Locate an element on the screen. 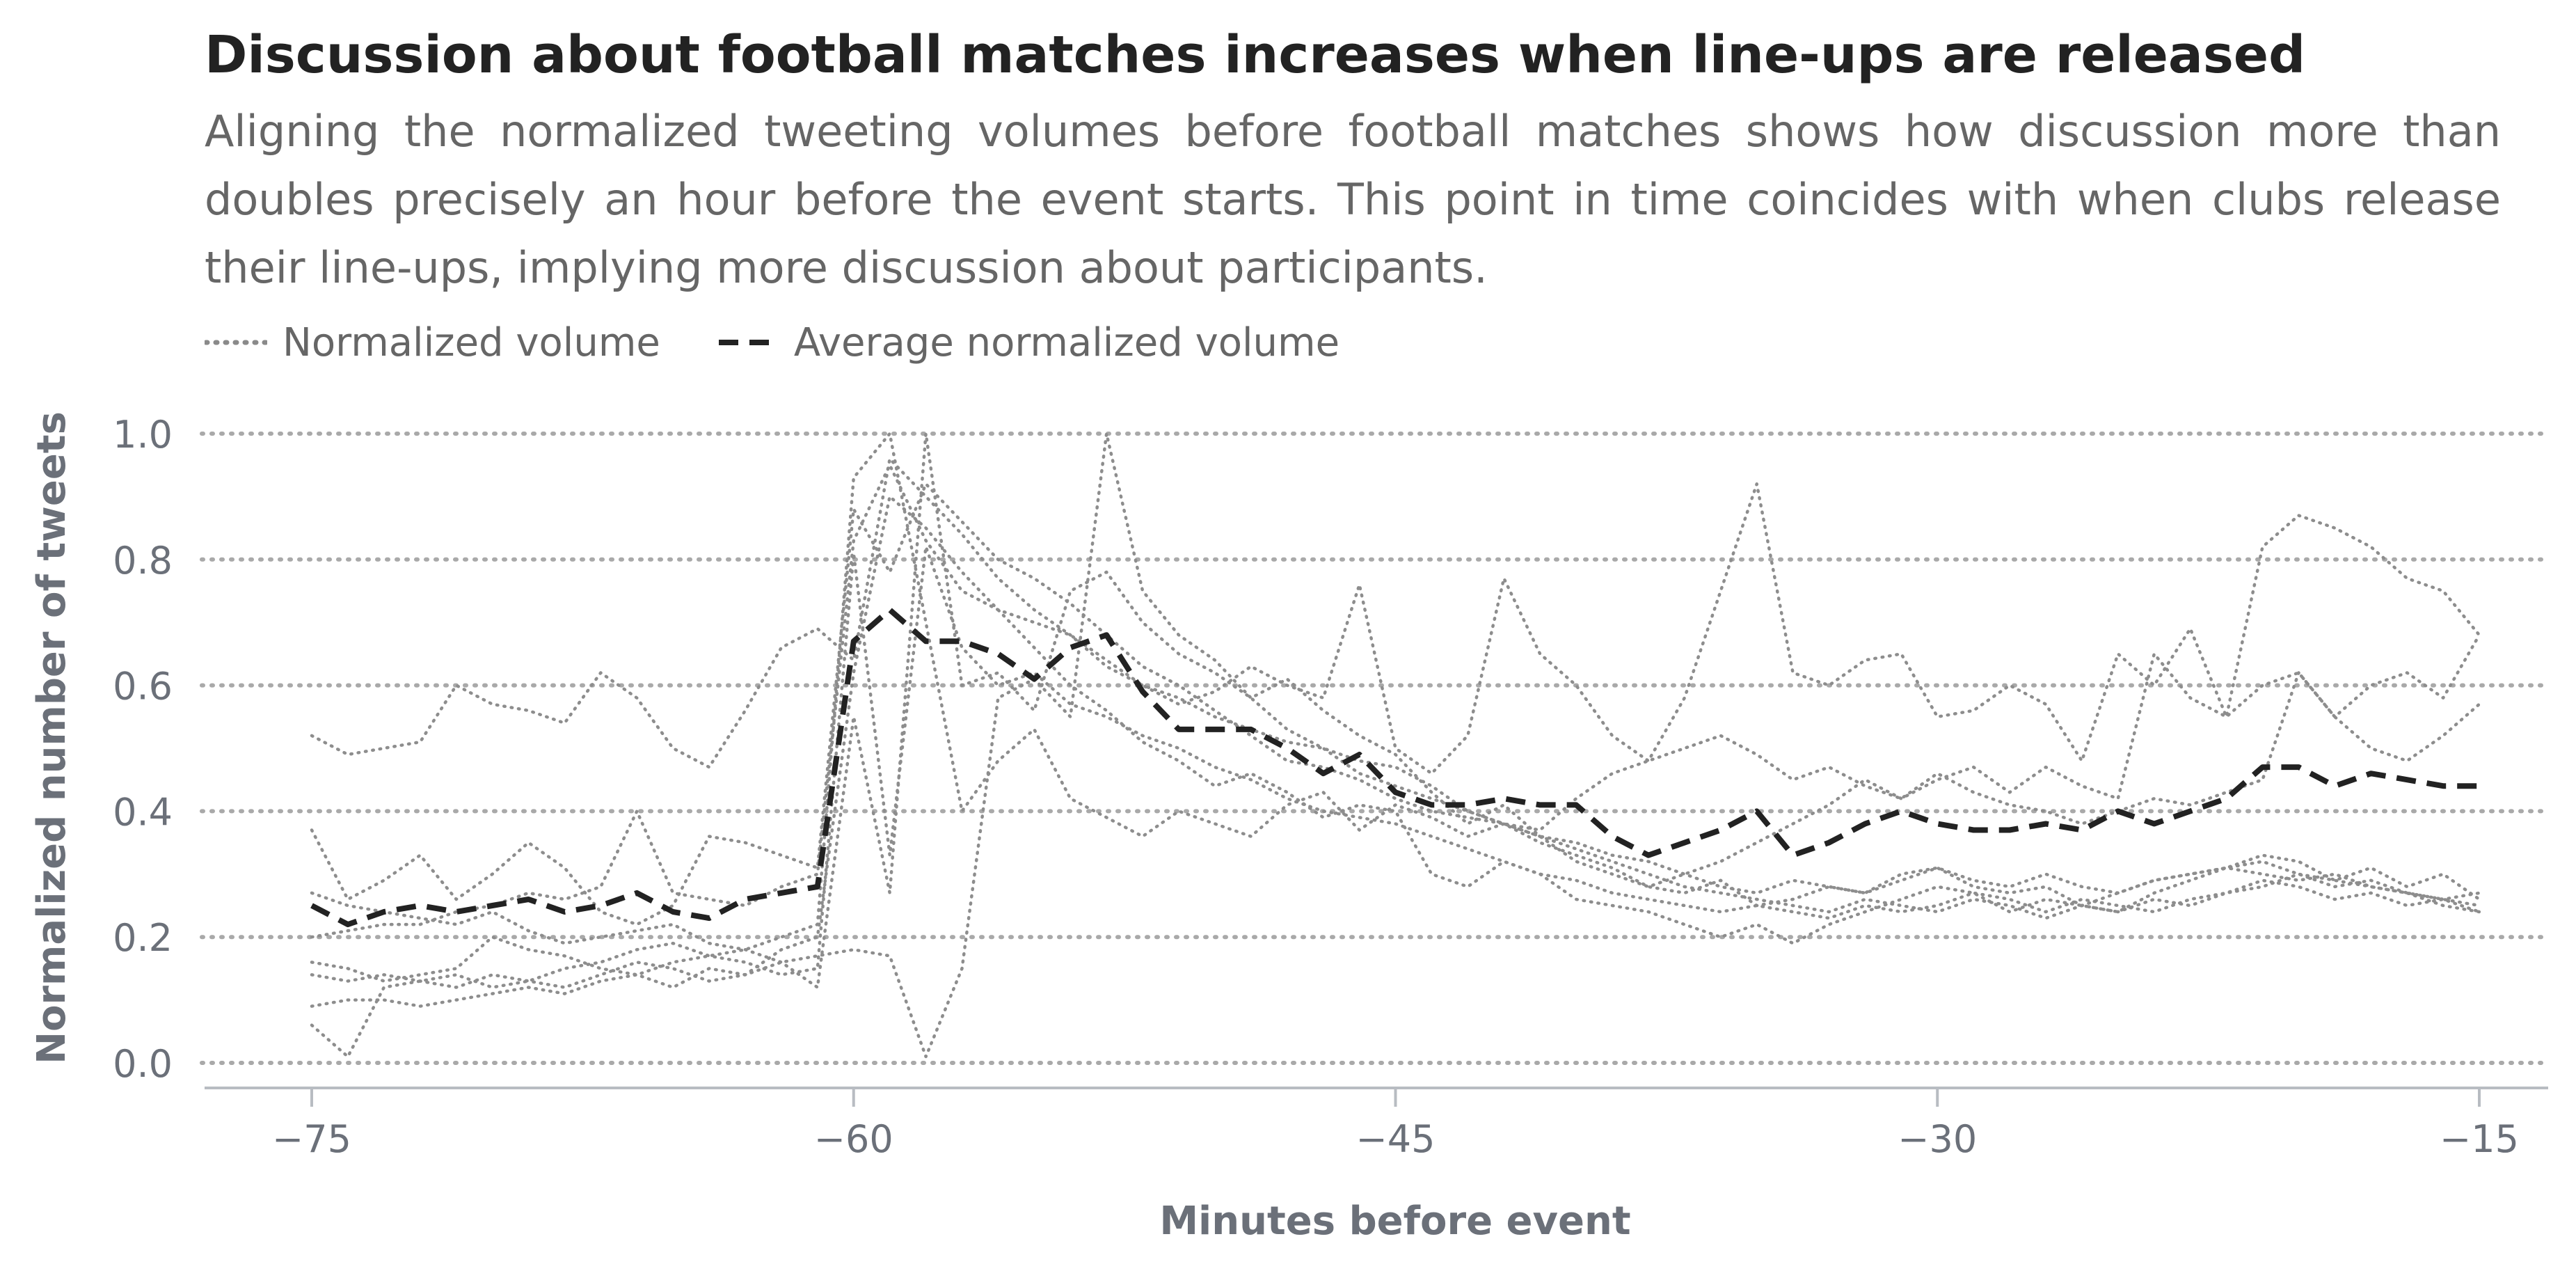 The height and width of the screenshot is (1271, 2576). y-tick-label: 1.0 is located at coordinates (143, 435).